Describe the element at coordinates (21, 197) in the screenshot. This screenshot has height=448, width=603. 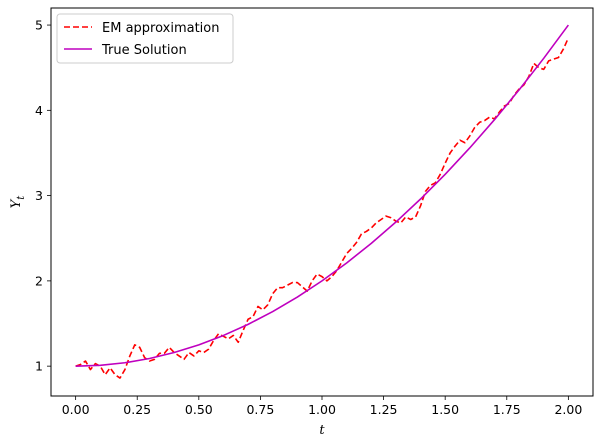
I see `y-axis-label-subscript: t` at that location.